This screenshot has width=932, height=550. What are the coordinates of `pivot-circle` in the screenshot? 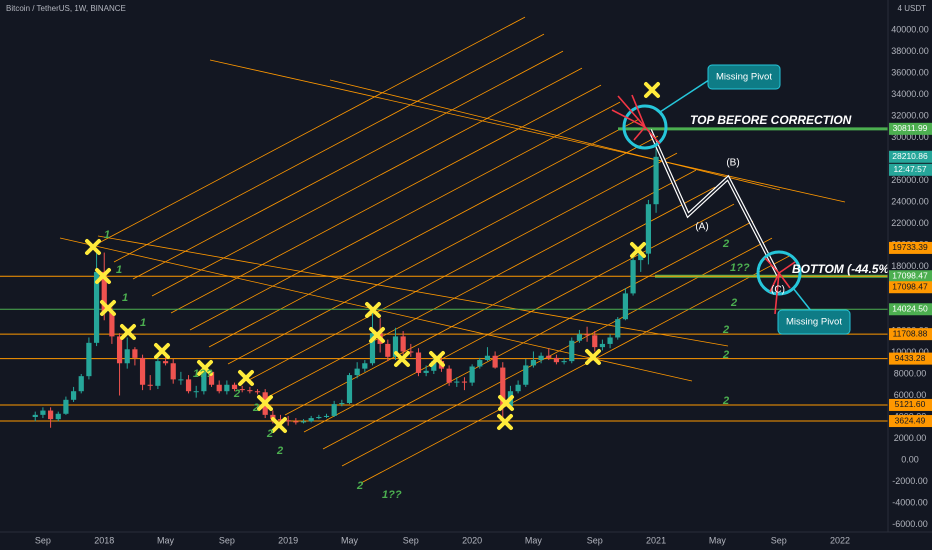 It's located at (779, 273).